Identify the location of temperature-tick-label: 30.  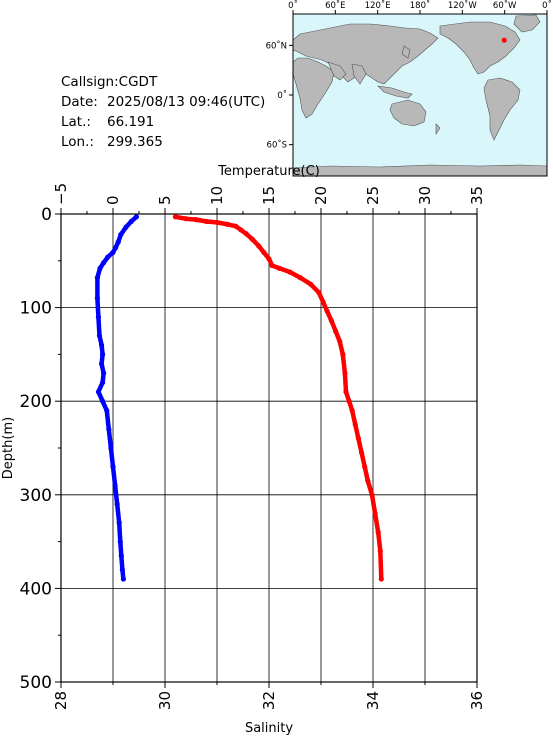
(425, 195).